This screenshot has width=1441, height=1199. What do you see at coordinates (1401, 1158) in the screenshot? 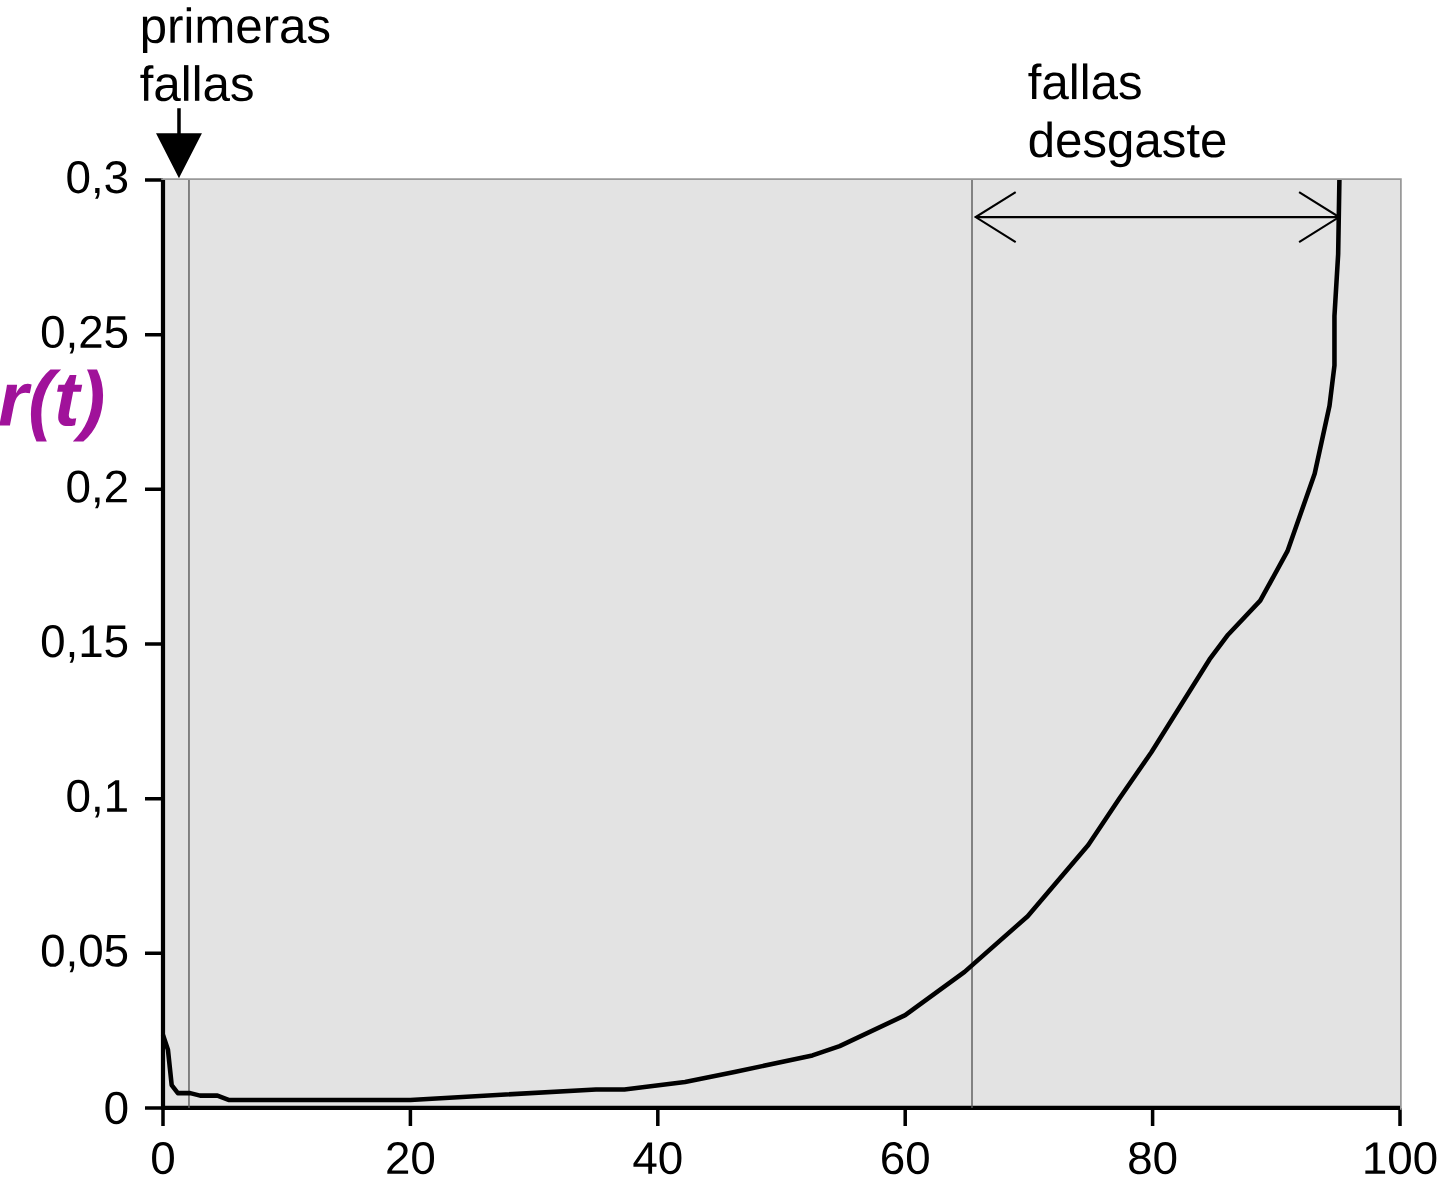
I see `x-tick-label: 100` at bounding box center [1401, 1158].